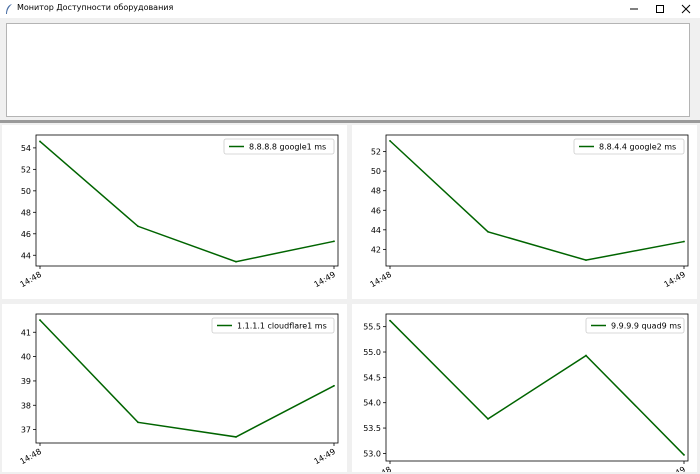 The image size is (700, 474). Describe the element at coordinates (26, 357) in the screenshot. I see `y-tick-label: 40` at that location.